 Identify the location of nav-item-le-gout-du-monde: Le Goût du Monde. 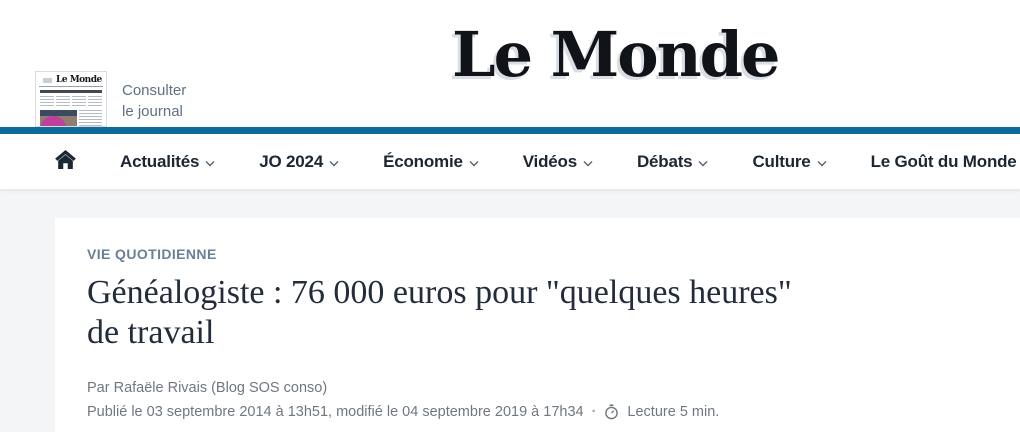
(945, 162).